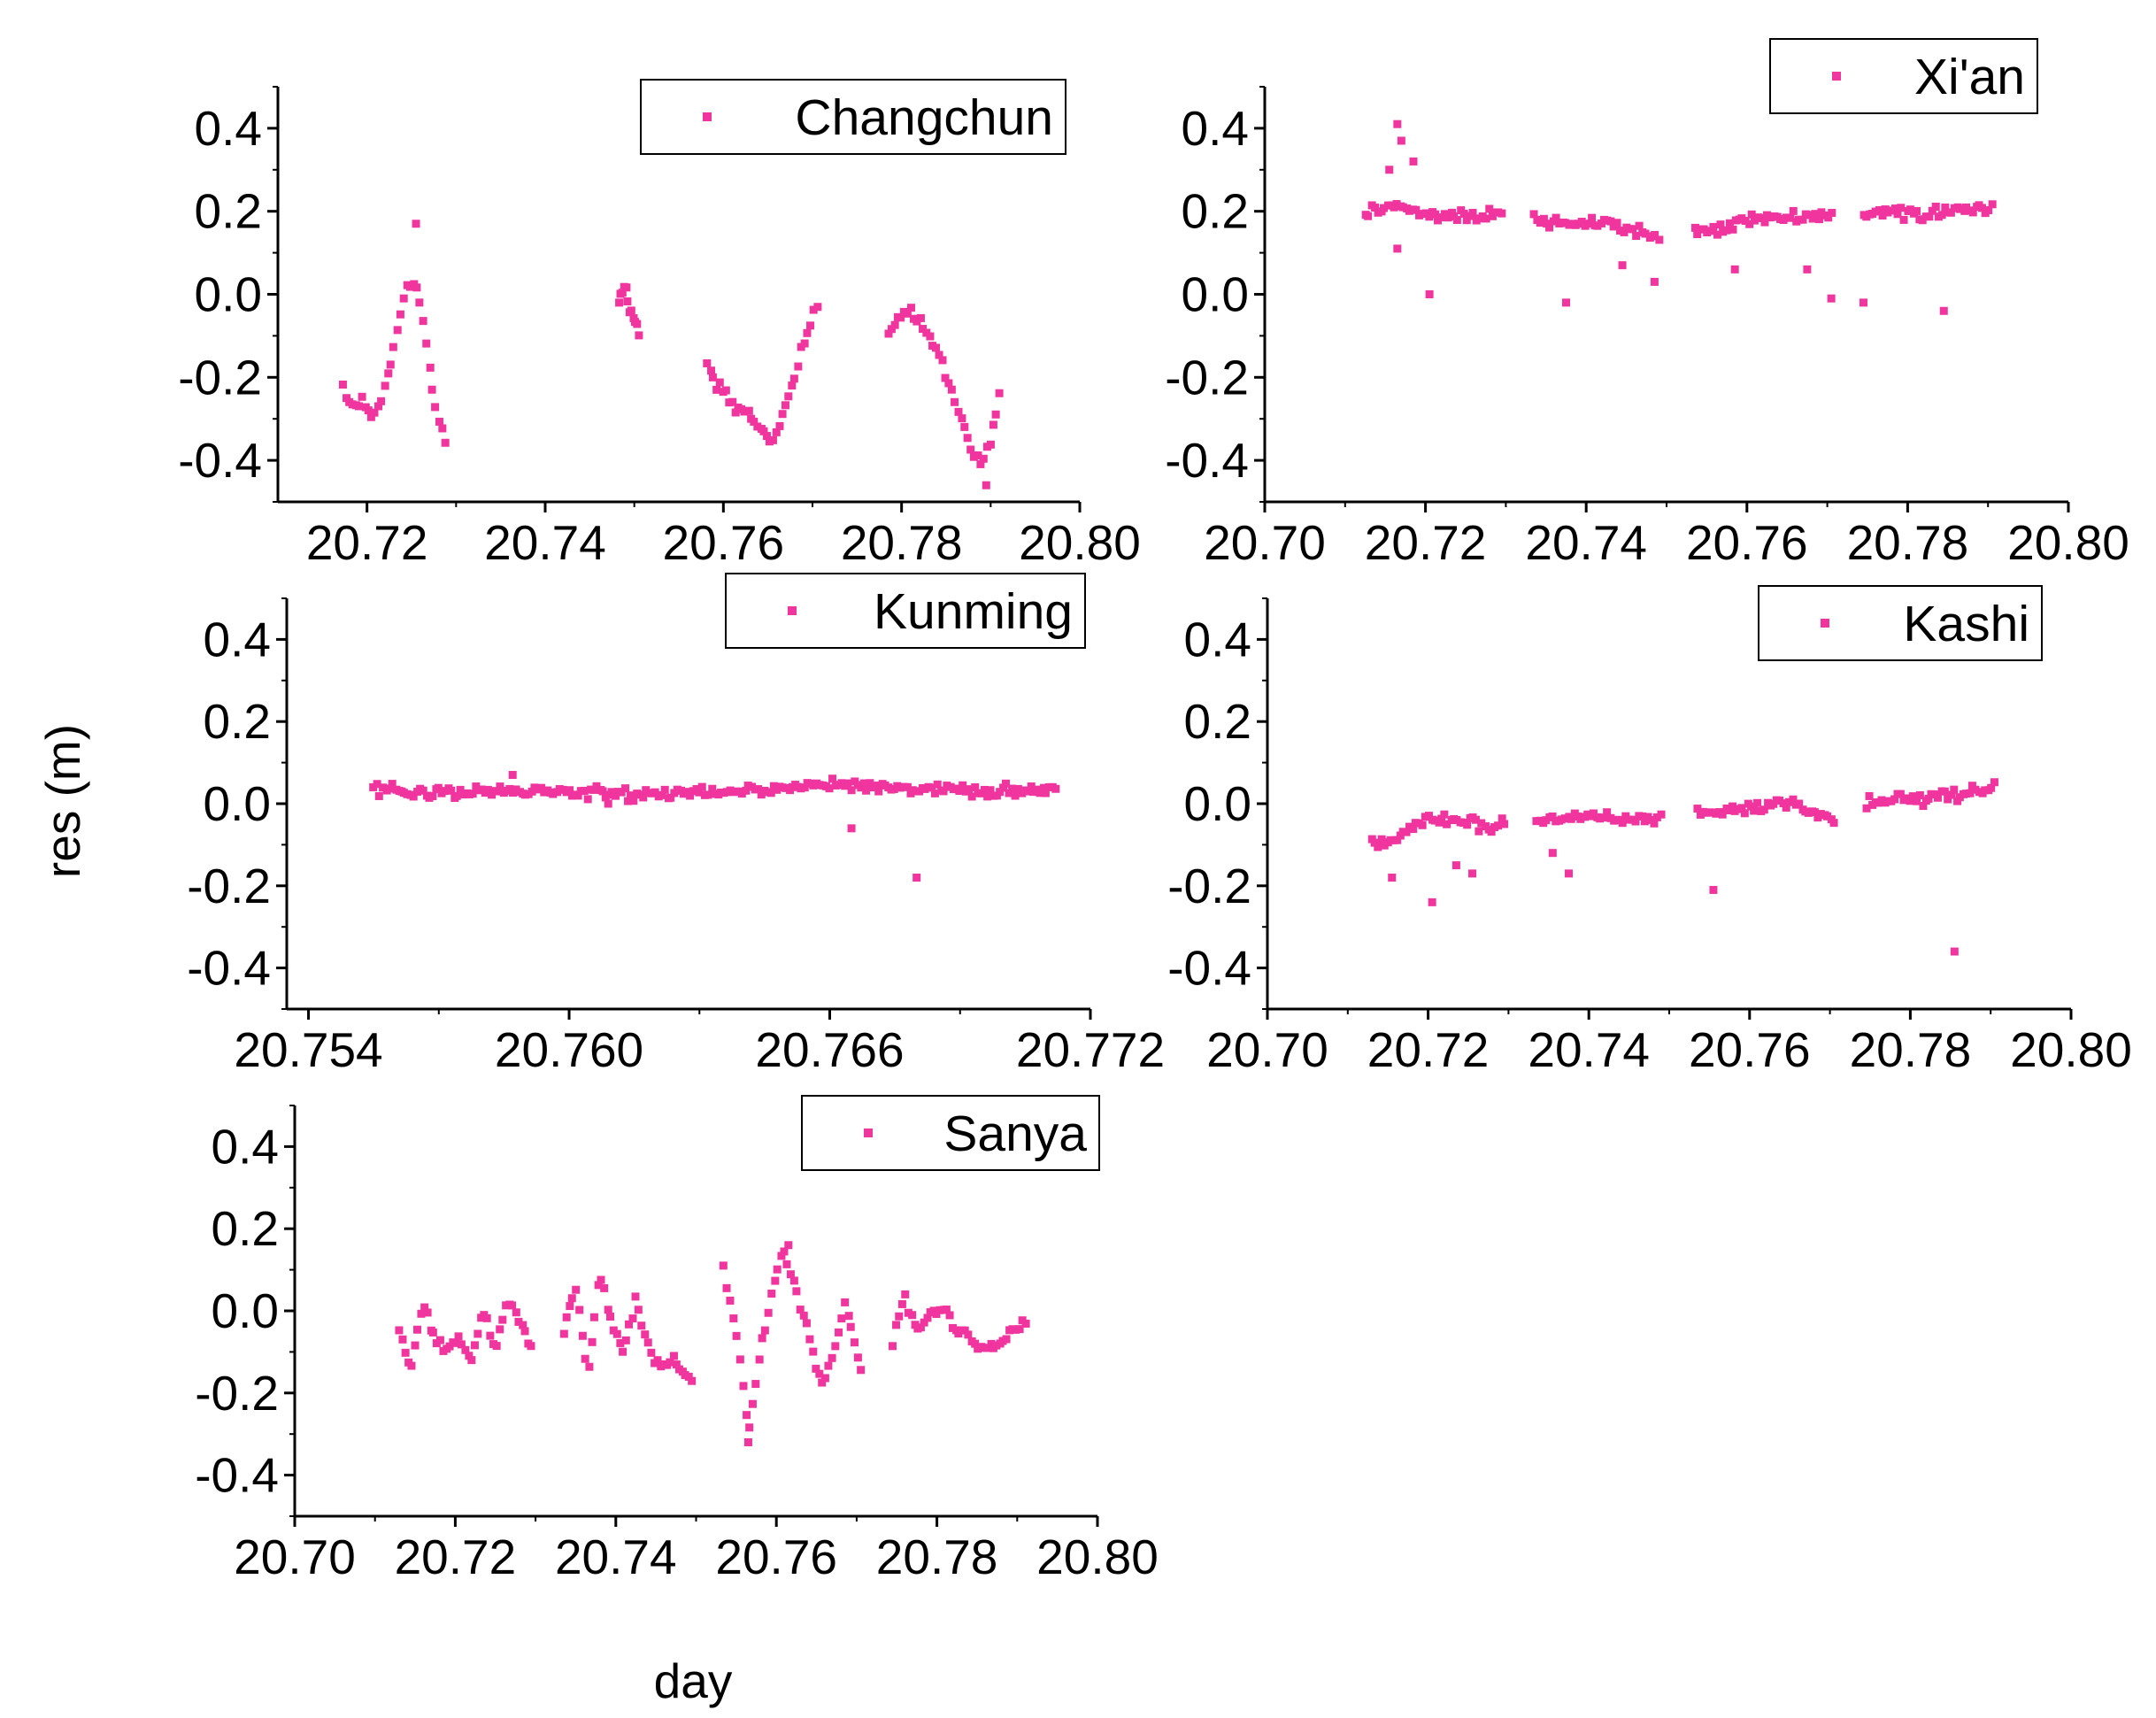  Describe the element at coordinates (229, 212) in the screenshot. I see `y-tick-label: 0.2` at that location.